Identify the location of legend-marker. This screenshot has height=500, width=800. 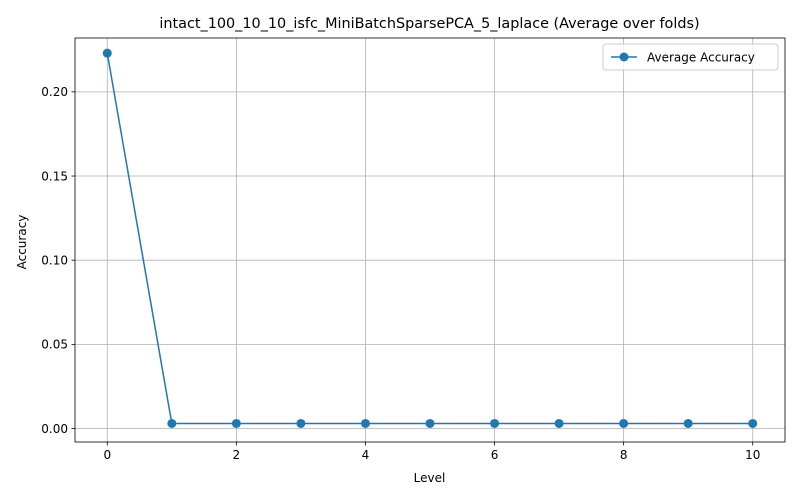
(624, 57).